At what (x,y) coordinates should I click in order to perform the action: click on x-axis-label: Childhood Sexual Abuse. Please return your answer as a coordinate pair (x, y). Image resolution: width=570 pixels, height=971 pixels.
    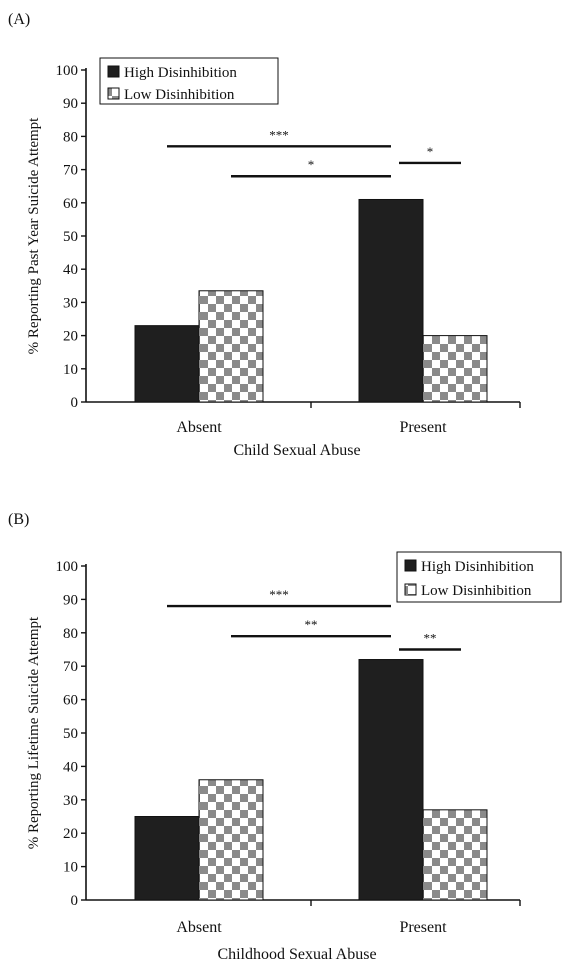
    Looking at the image, I should click on (296, 954).